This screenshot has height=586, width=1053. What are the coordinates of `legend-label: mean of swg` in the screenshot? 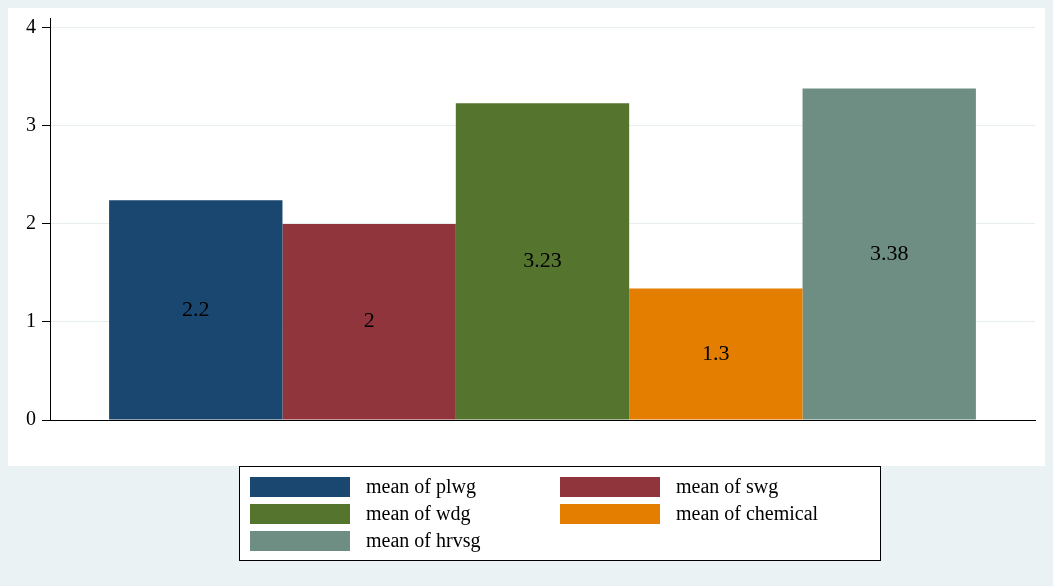 It's located at (727, 486).